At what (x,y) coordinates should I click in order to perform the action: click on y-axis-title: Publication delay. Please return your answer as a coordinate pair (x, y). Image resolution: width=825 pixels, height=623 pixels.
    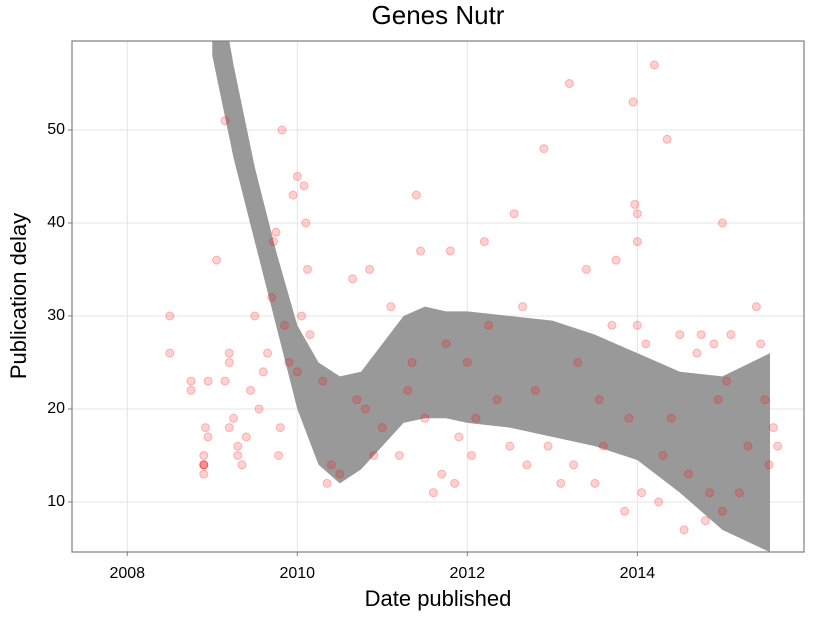
    Looking at the image, I should click on (18, 296).